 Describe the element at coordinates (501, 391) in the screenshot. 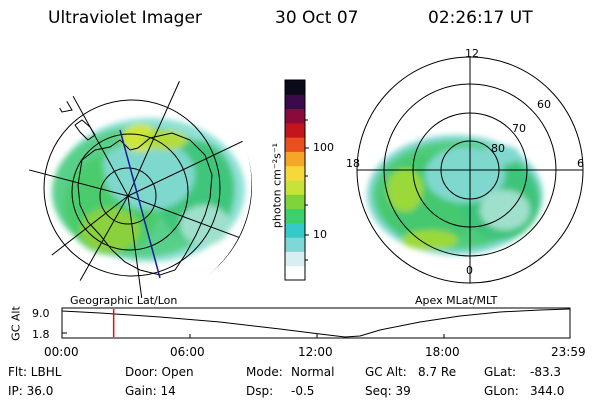

I see `glon-label: GLon:` at that location.